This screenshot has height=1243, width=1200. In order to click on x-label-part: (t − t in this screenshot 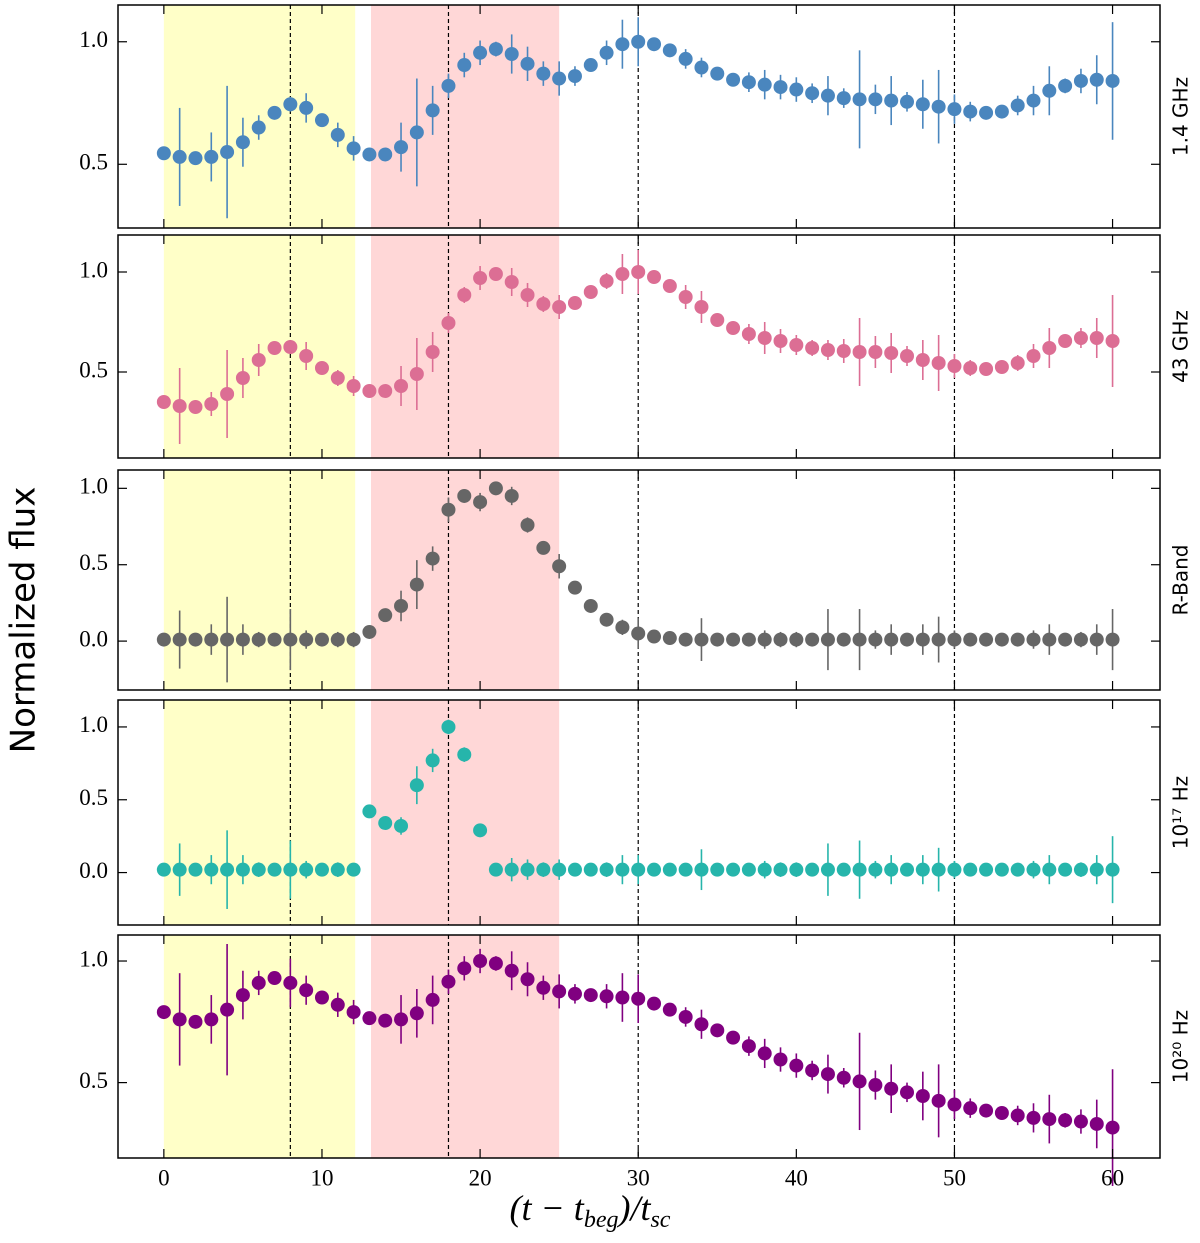, I will do `click(547, 1208)`.